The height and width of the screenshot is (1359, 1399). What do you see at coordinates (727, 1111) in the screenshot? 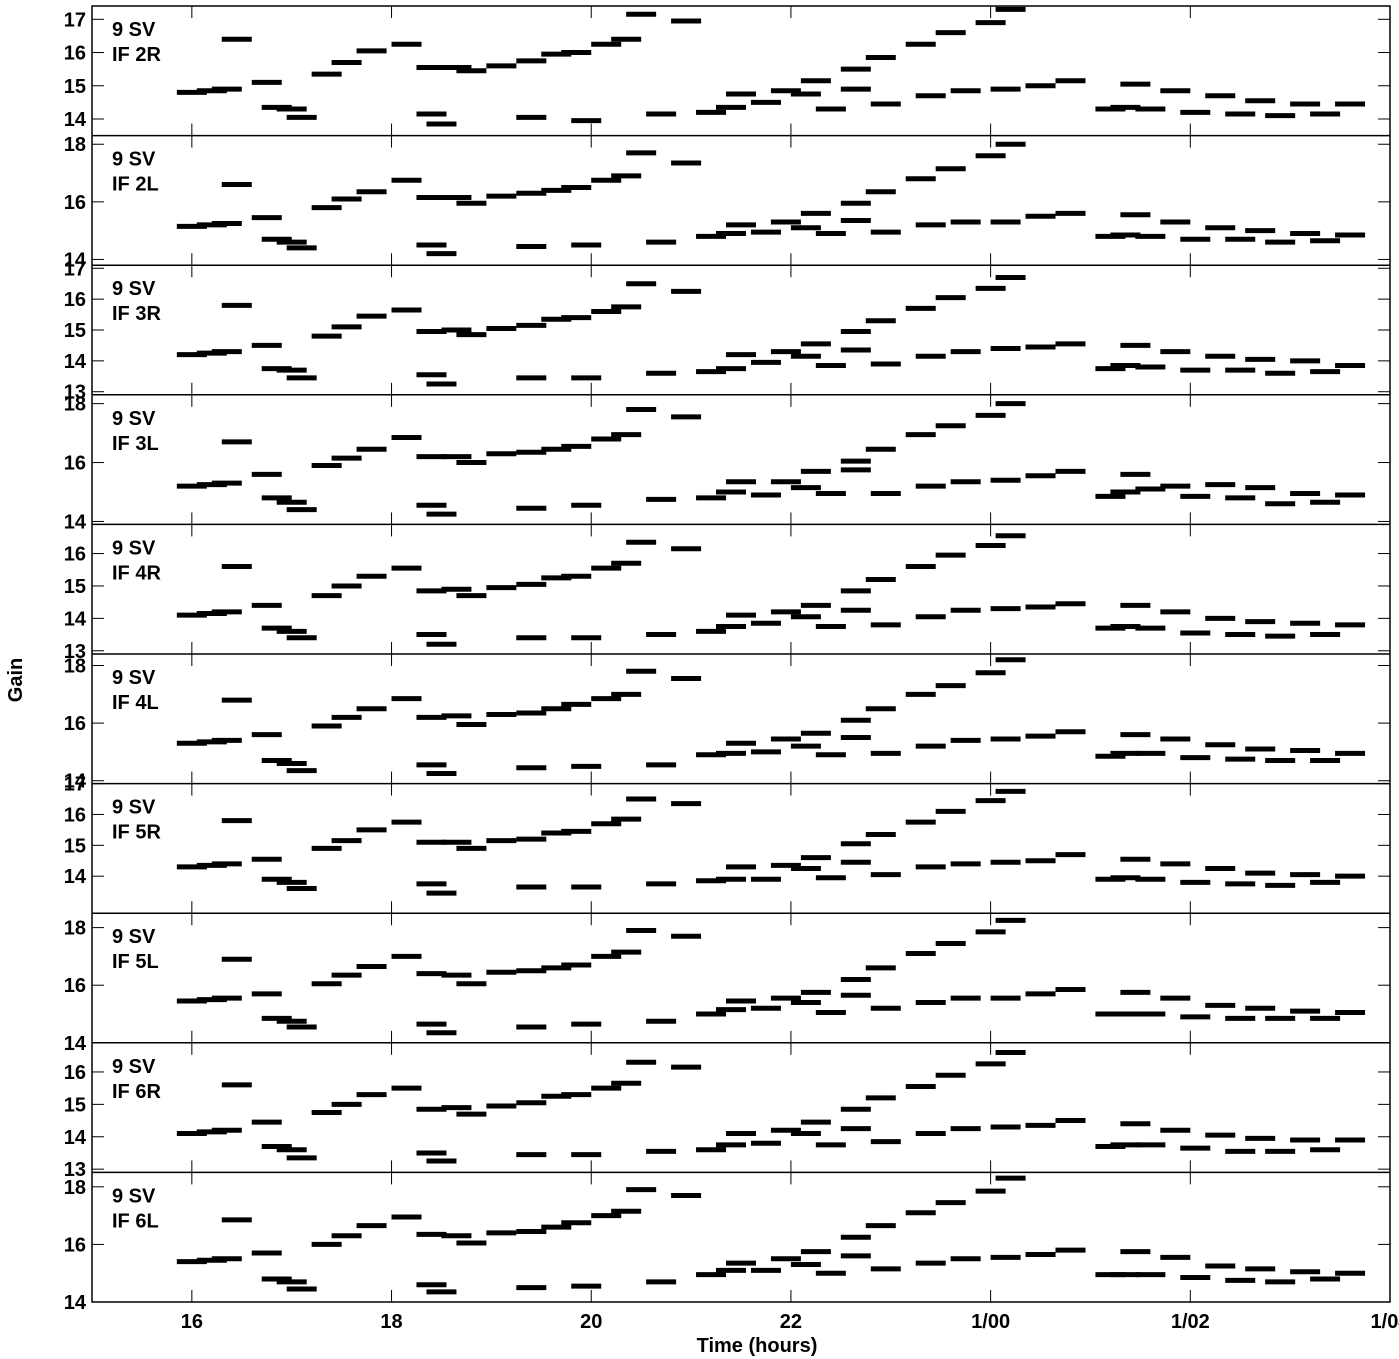
I see `panel-9: 13 14 15 16 9 SV IF 6R` at bounding box center [727, 1111].